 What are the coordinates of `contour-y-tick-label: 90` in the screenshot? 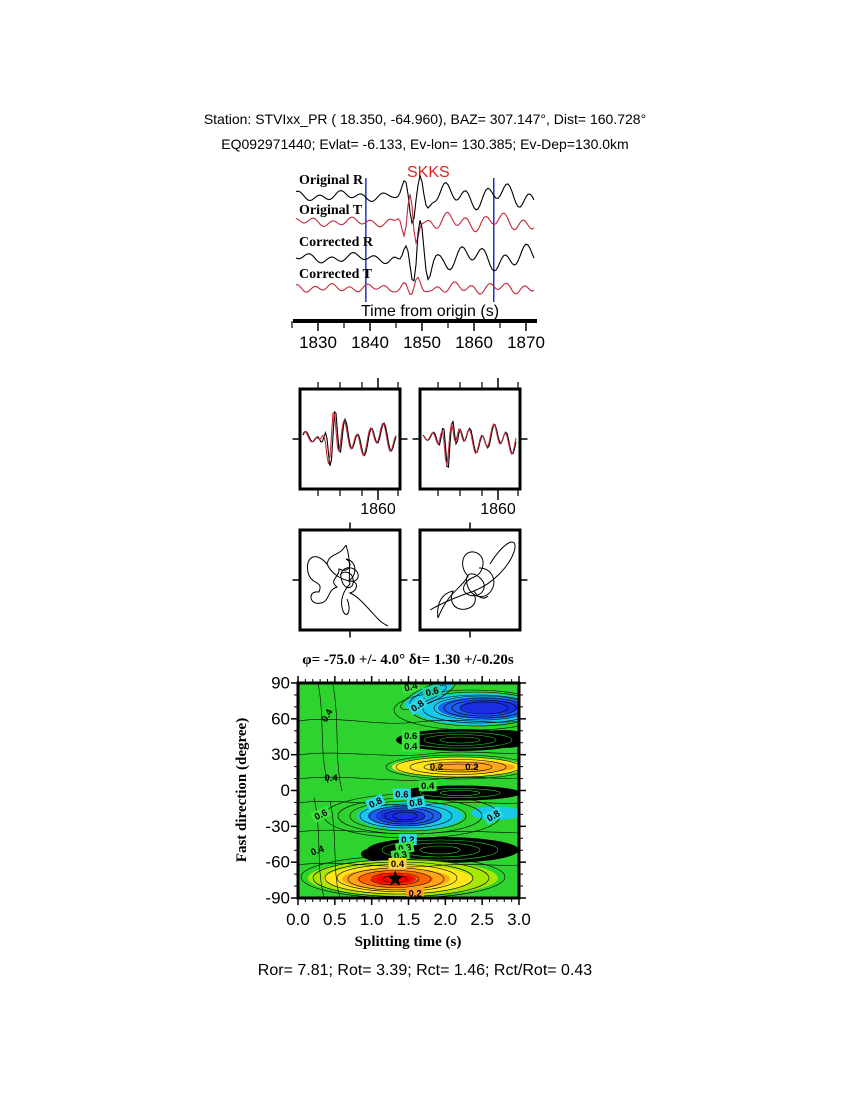 It's located at (280, 683).